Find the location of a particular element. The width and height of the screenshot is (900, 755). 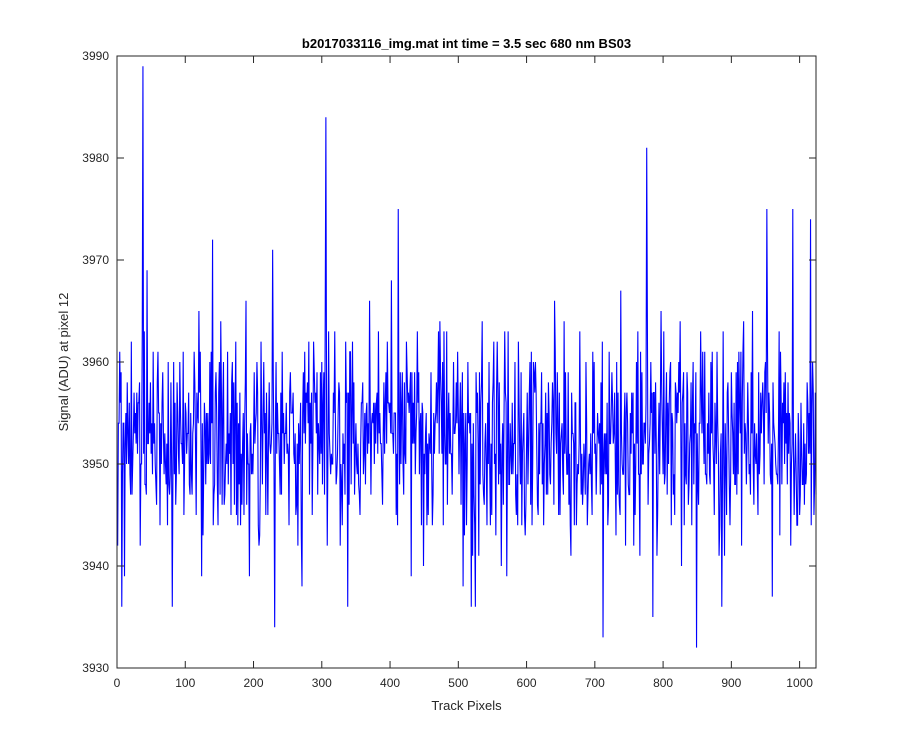

x-tick-label: 300 is located at coordinates (322, 683).